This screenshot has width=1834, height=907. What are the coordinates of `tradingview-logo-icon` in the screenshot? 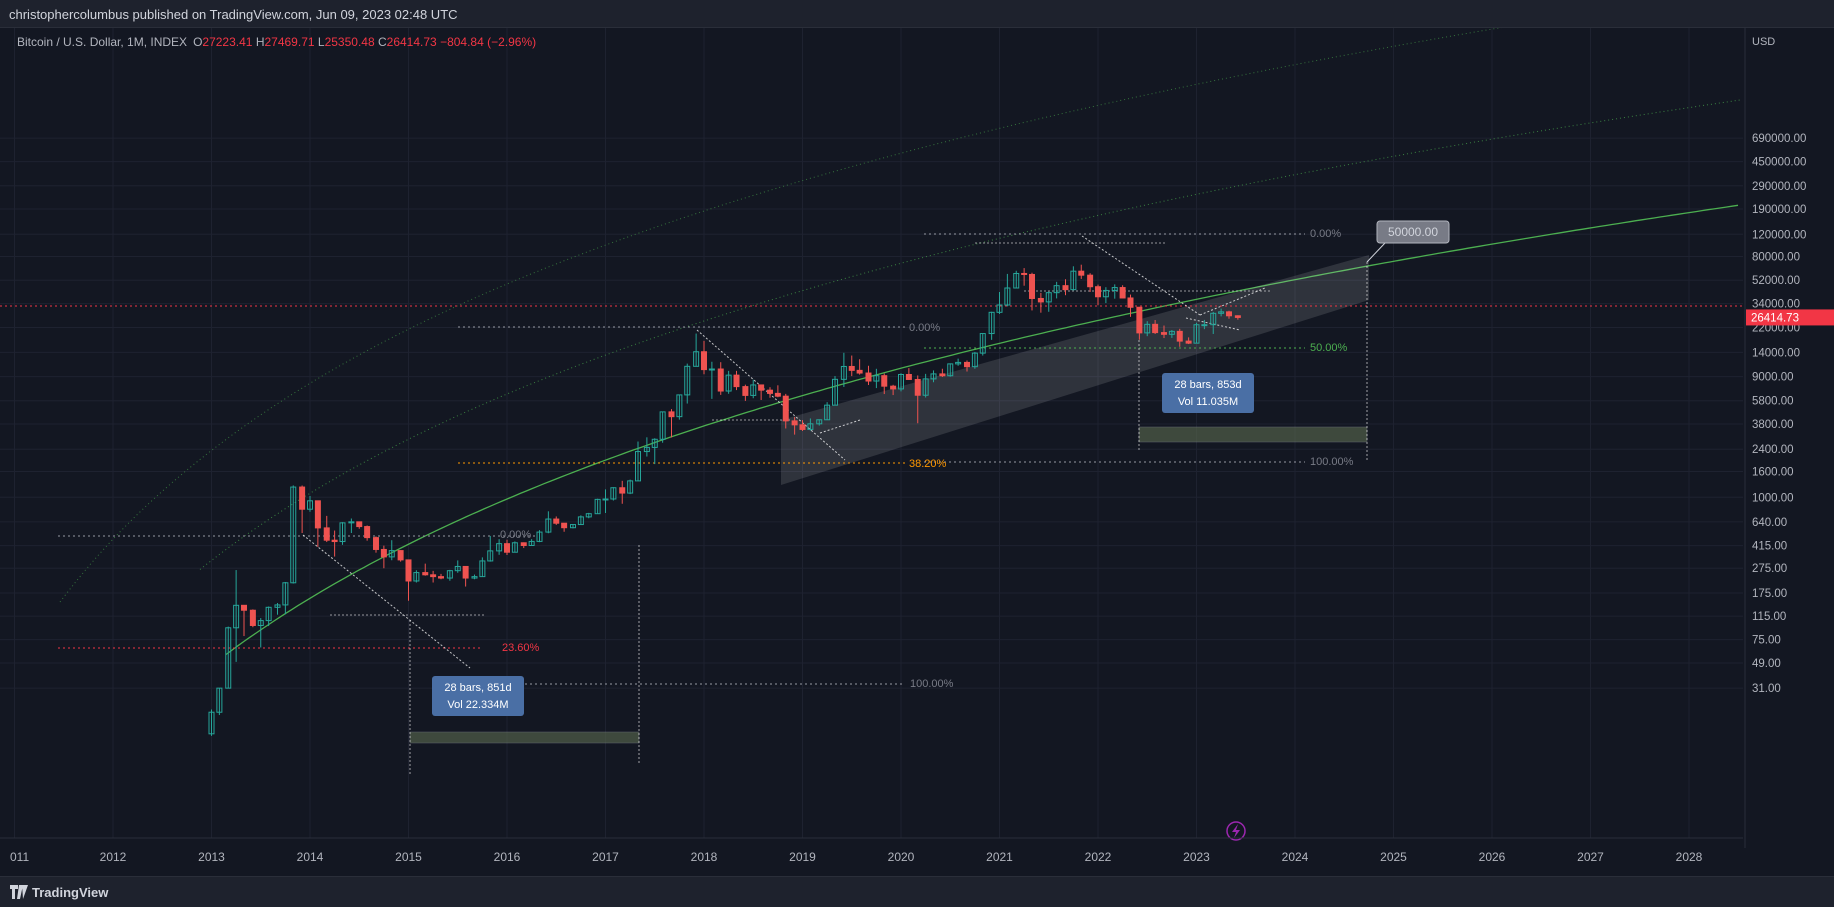 It's located at (19, 892).